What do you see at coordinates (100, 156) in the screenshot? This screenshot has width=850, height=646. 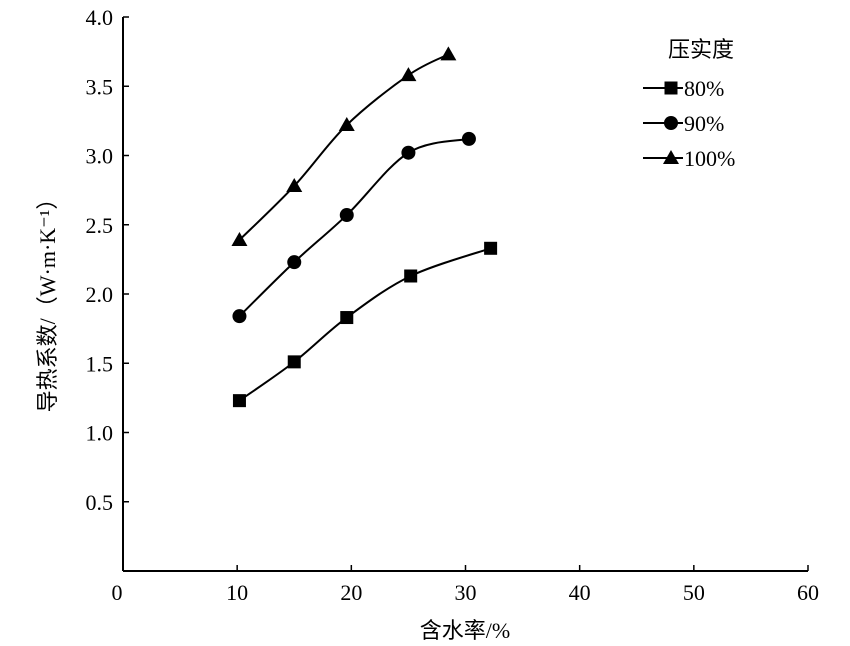 I see `y-tick-label: 3.0` at bounding box center [100, 156].